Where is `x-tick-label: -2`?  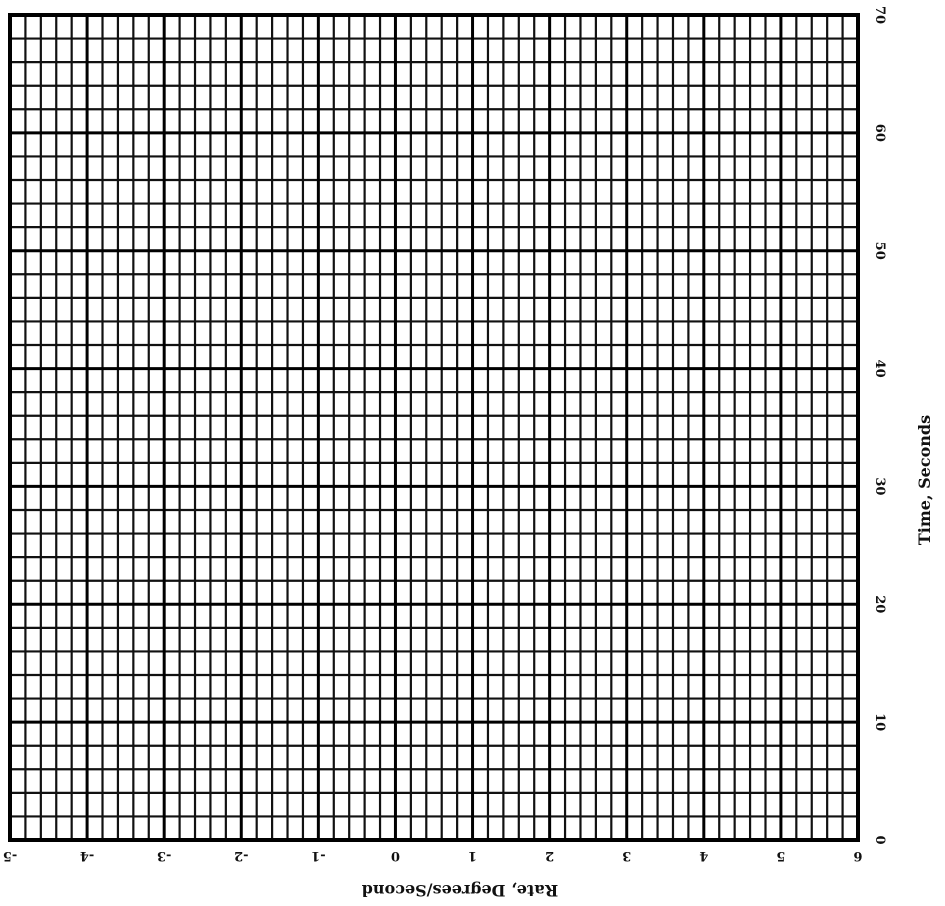 x-tick-label: -2 is located at coordinates (241, 855).